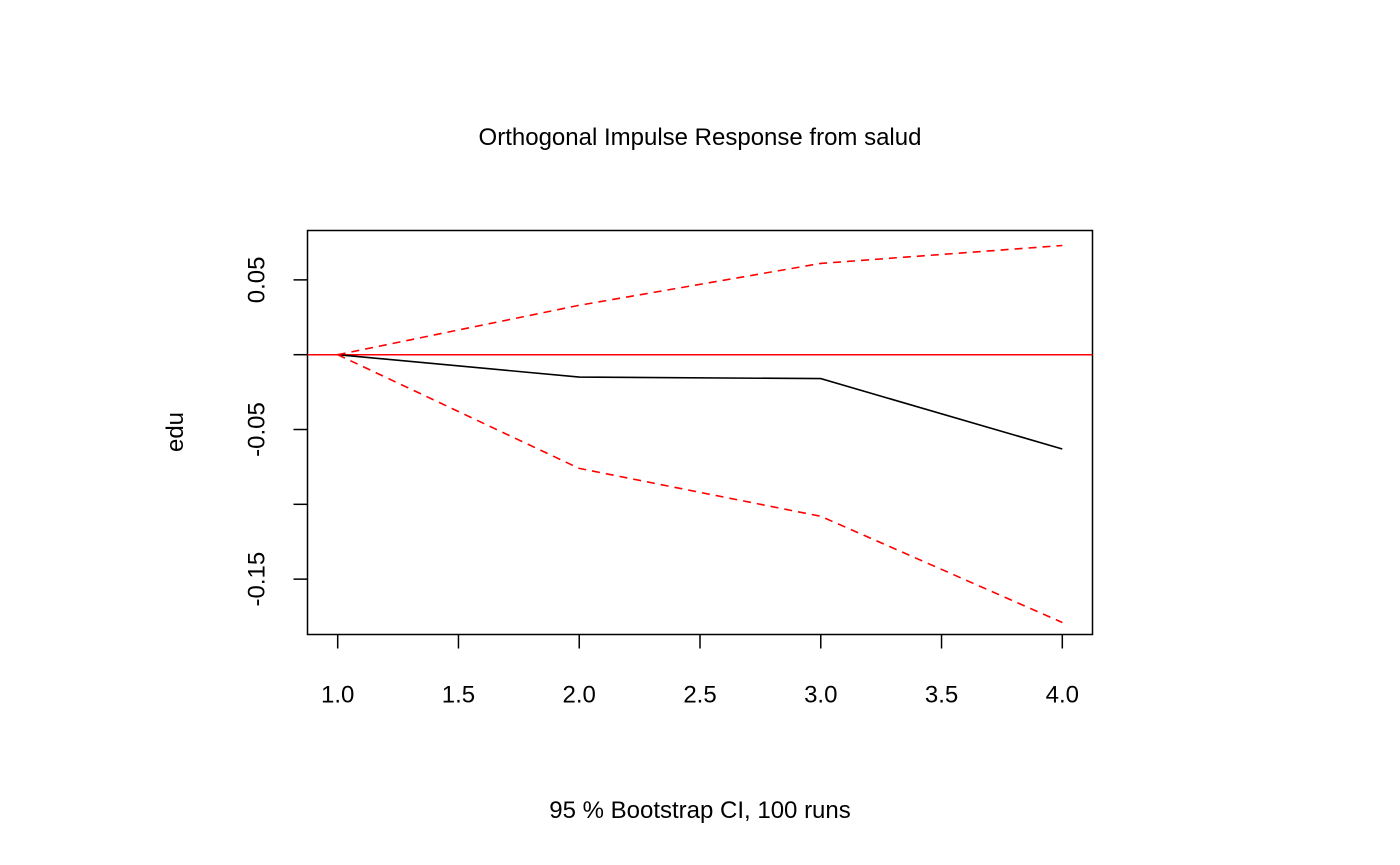  Describe the element at coordinates (700, 401) in the screenshot. I see `series-line-response` at that location.